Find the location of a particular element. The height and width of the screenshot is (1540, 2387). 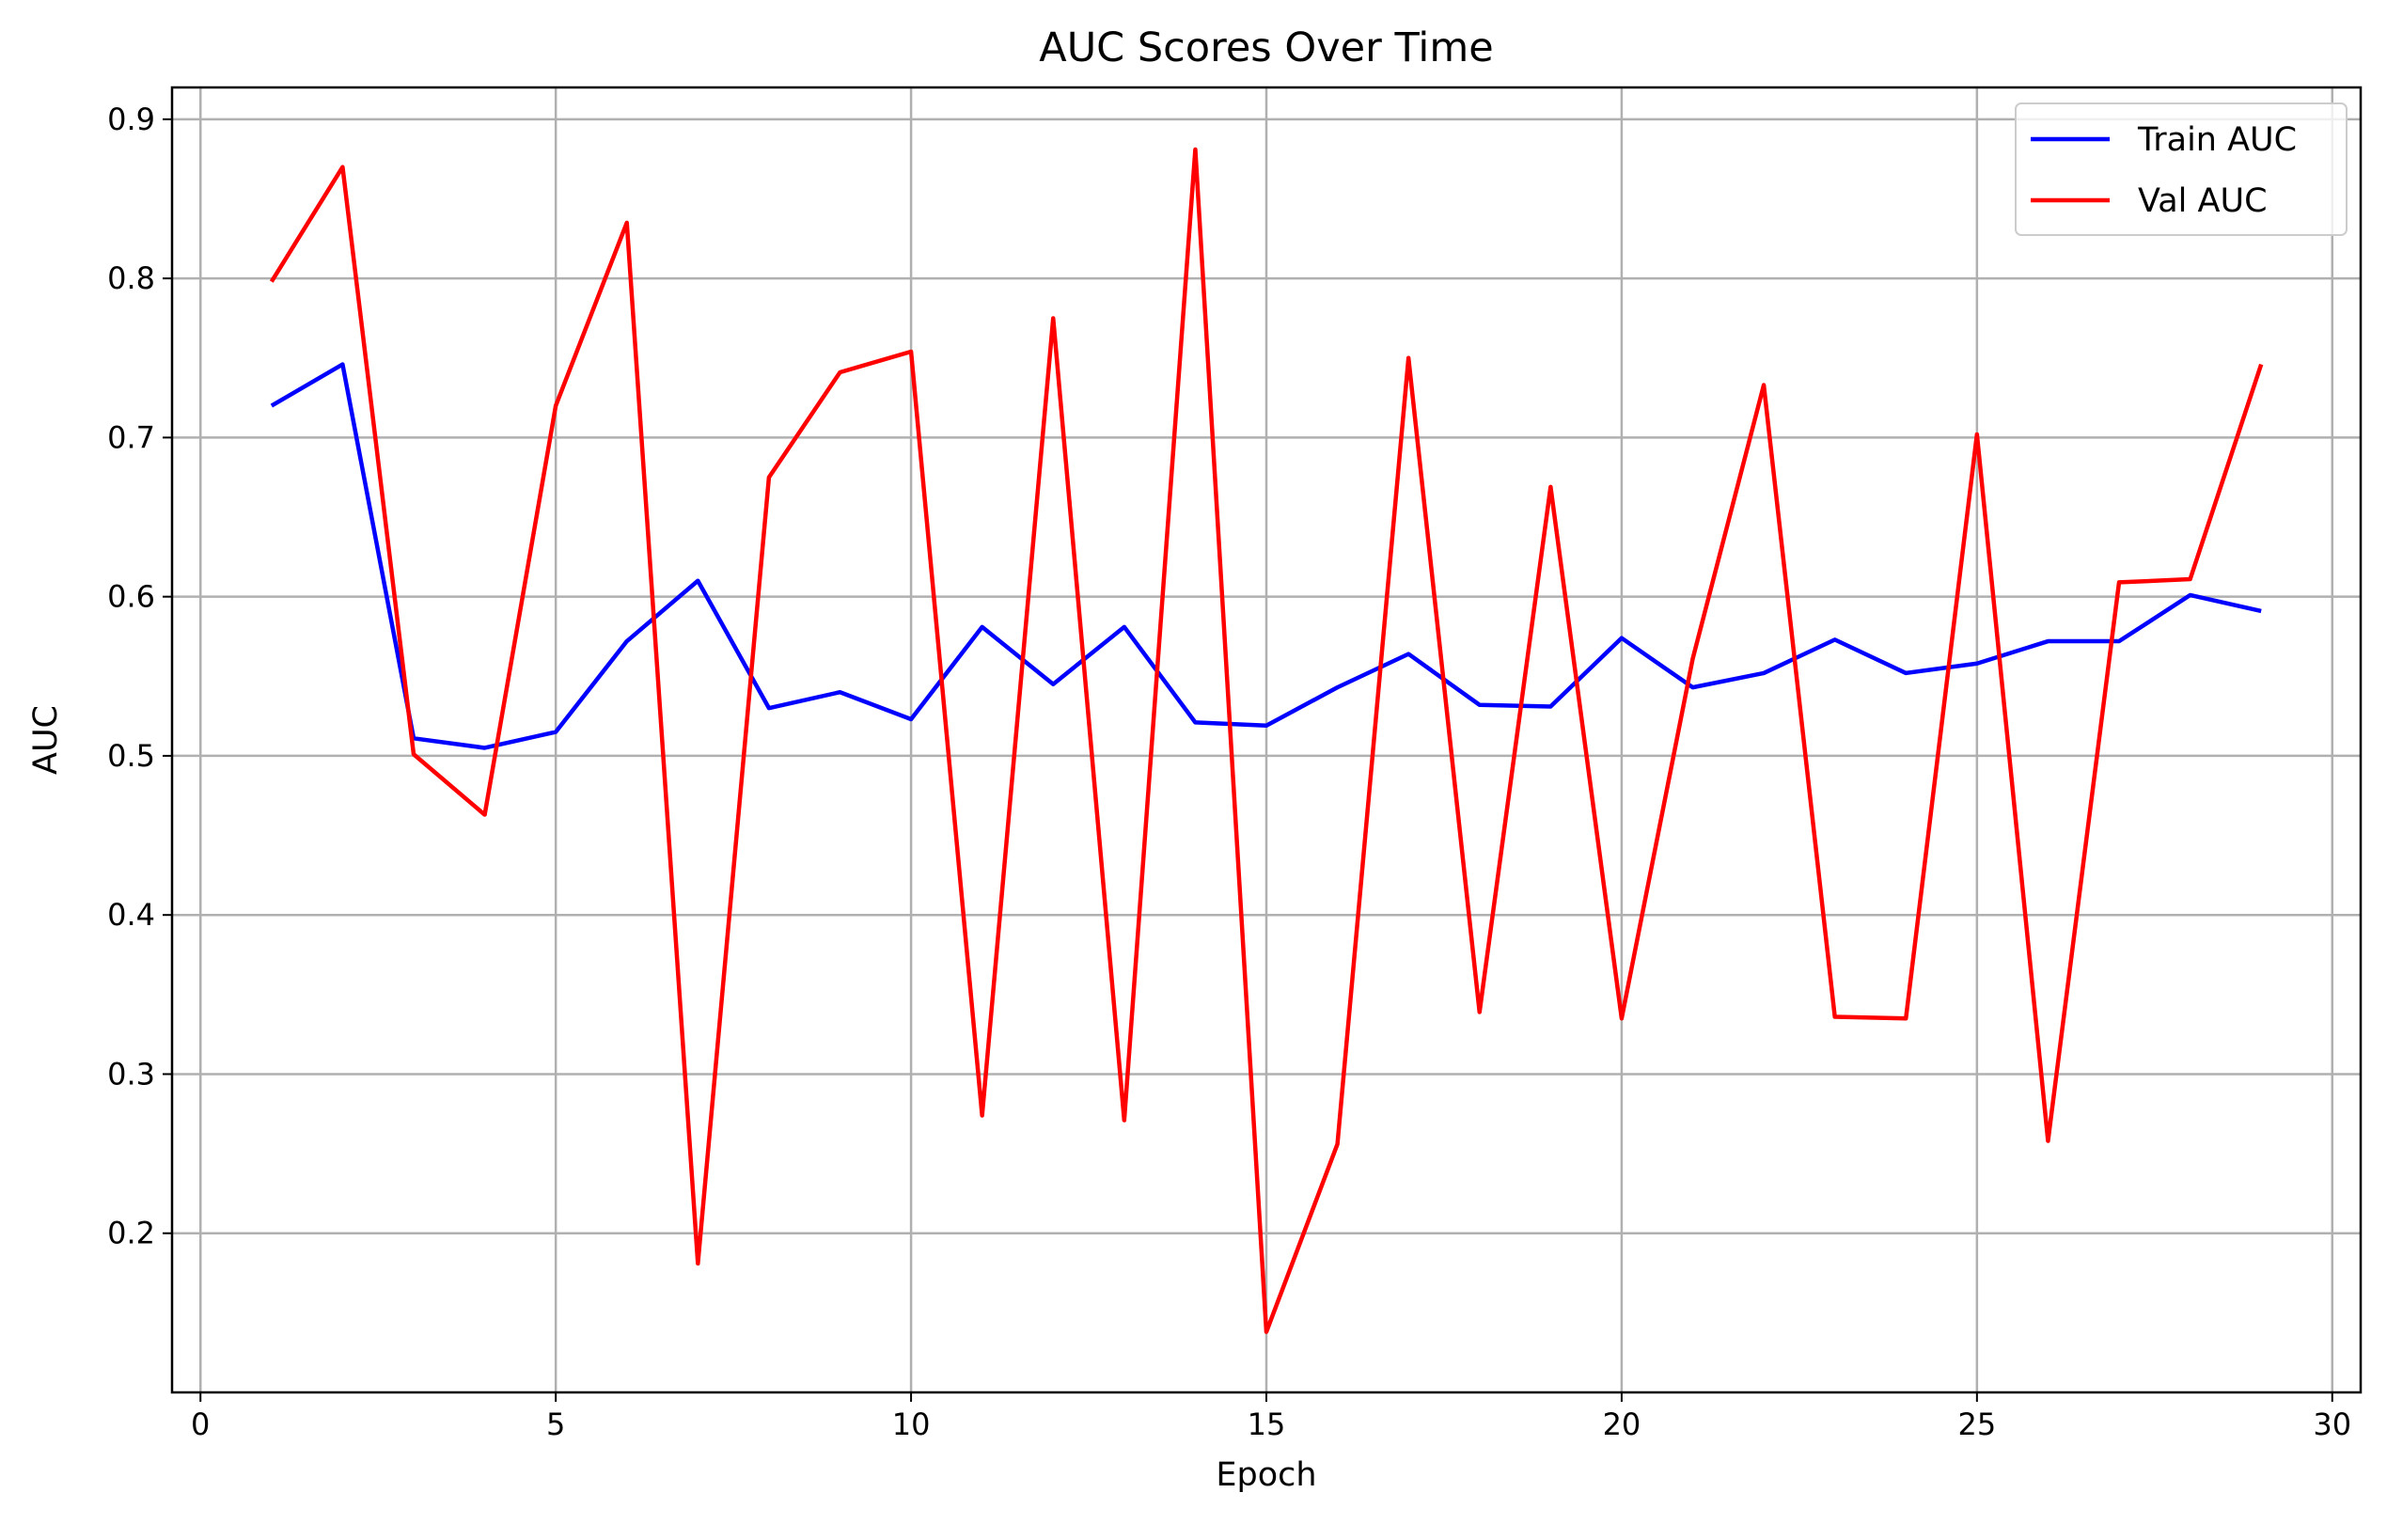

chart-title: AUC Scores Over Time is located at coordinates (1266, 47).